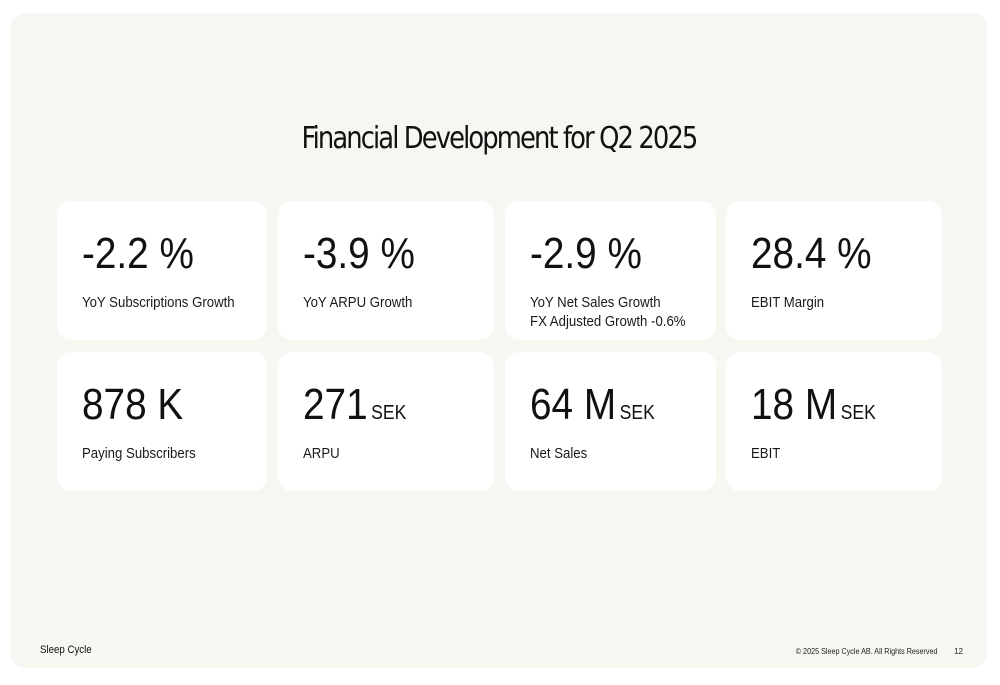  Describe the element at coordinates (139, 453) in the screenshot. I see `kpi-label: Paying Subscribers` at that location.